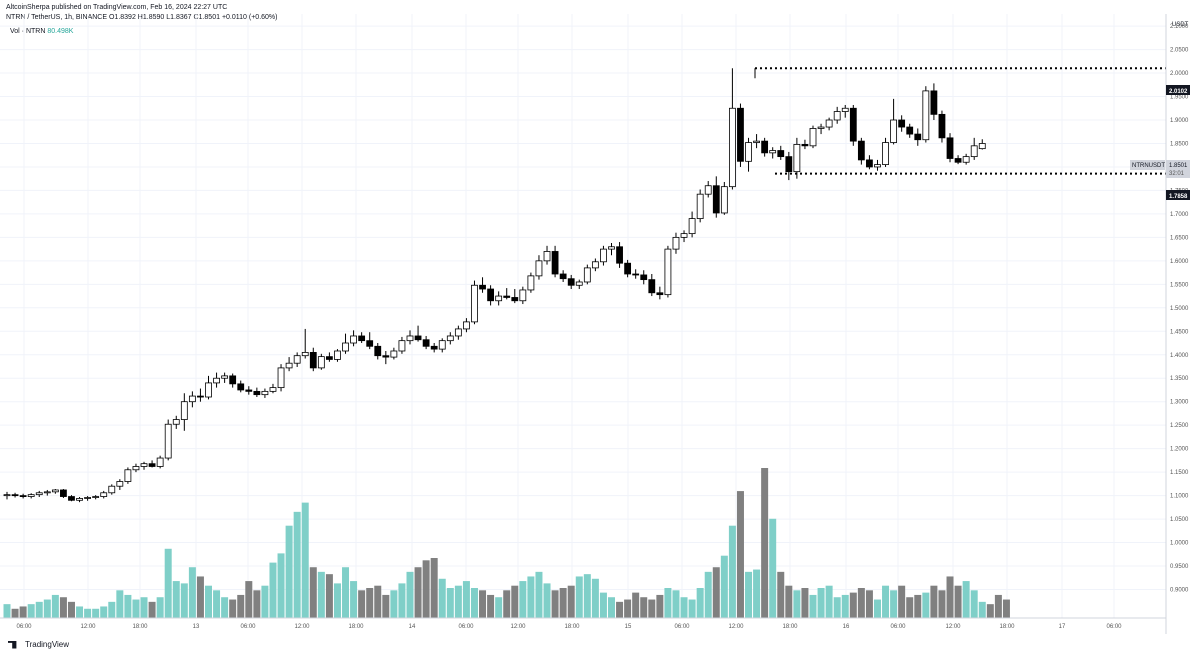  What do you see at coordinates (1178, 166) in the screenshot?
I see `last-price-tag: 1.8501` at bounding box center [1178, 166].